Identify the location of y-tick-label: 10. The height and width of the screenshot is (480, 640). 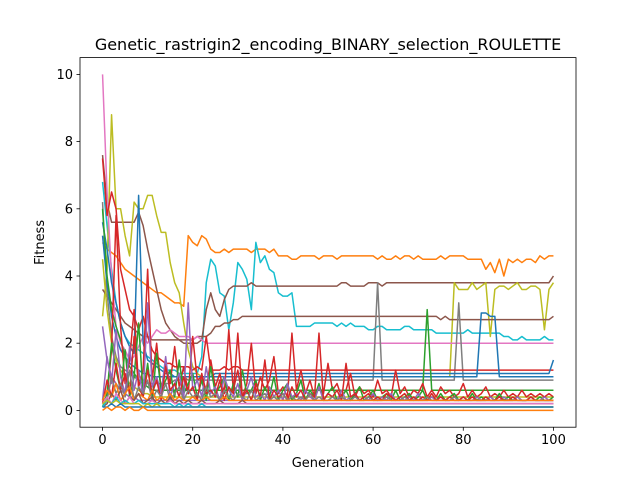
(64, 75).